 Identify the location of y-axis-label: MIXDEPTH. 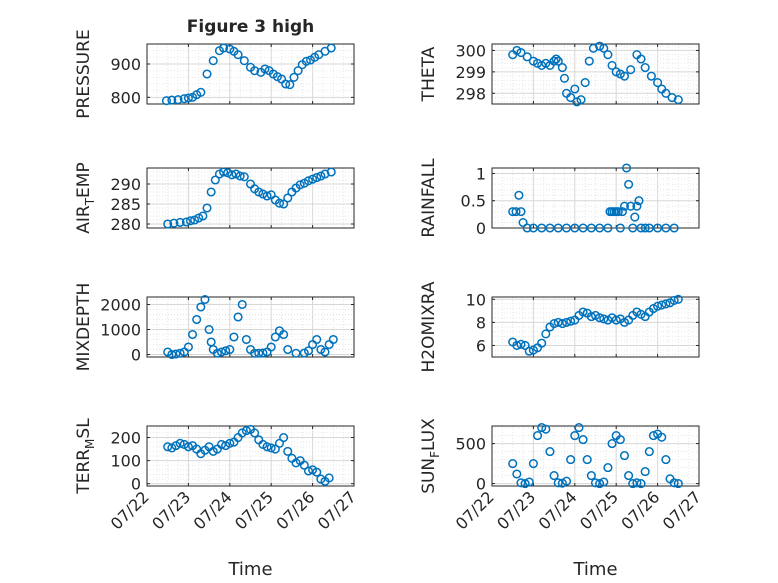
(84, 327).